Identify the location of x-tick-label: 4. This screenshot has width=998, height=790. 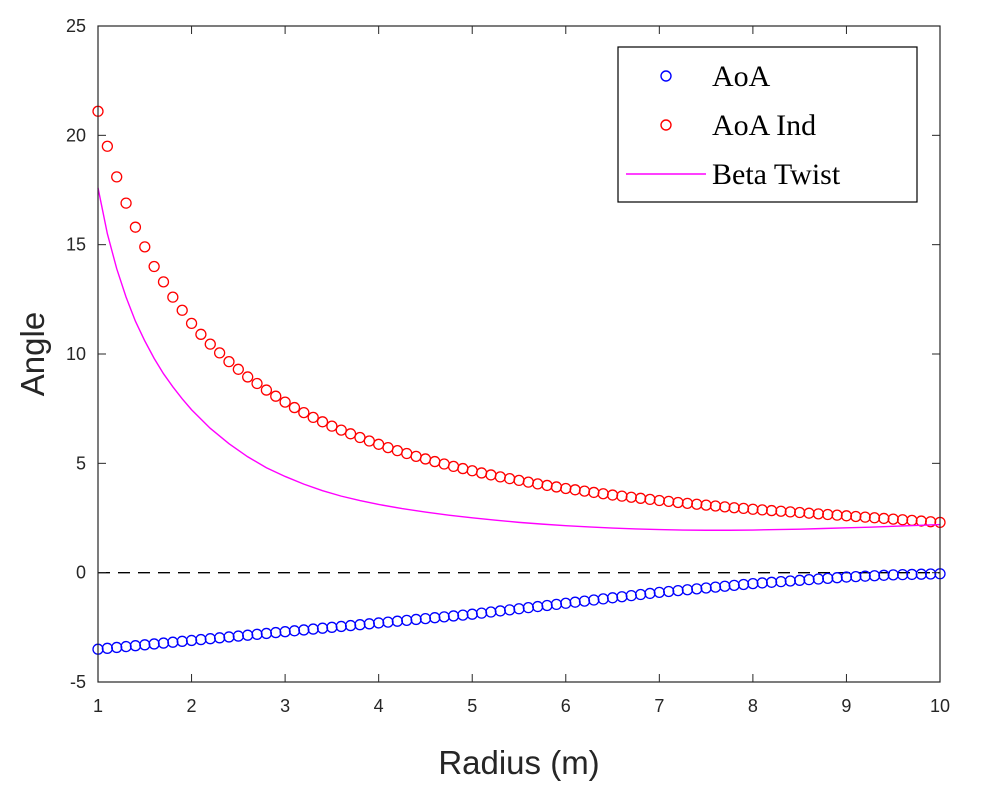
(379, 706).